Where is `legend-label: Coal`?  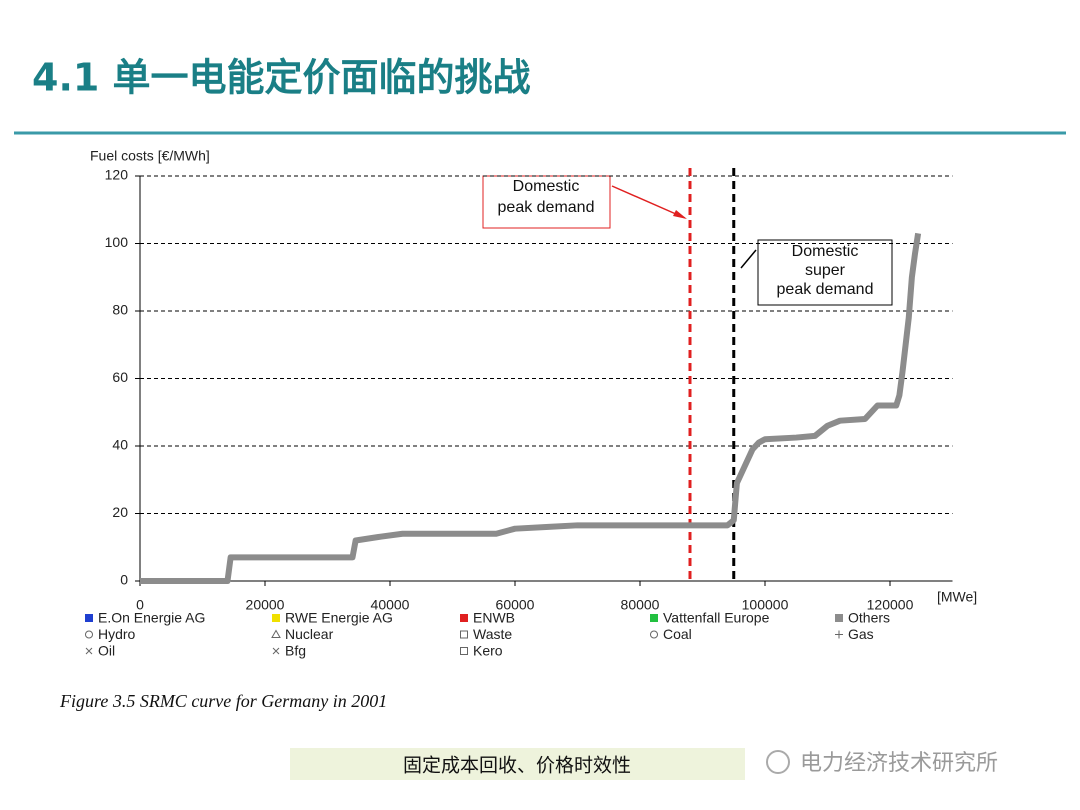
legend-label: Coal is located at coordinates (677, 634).